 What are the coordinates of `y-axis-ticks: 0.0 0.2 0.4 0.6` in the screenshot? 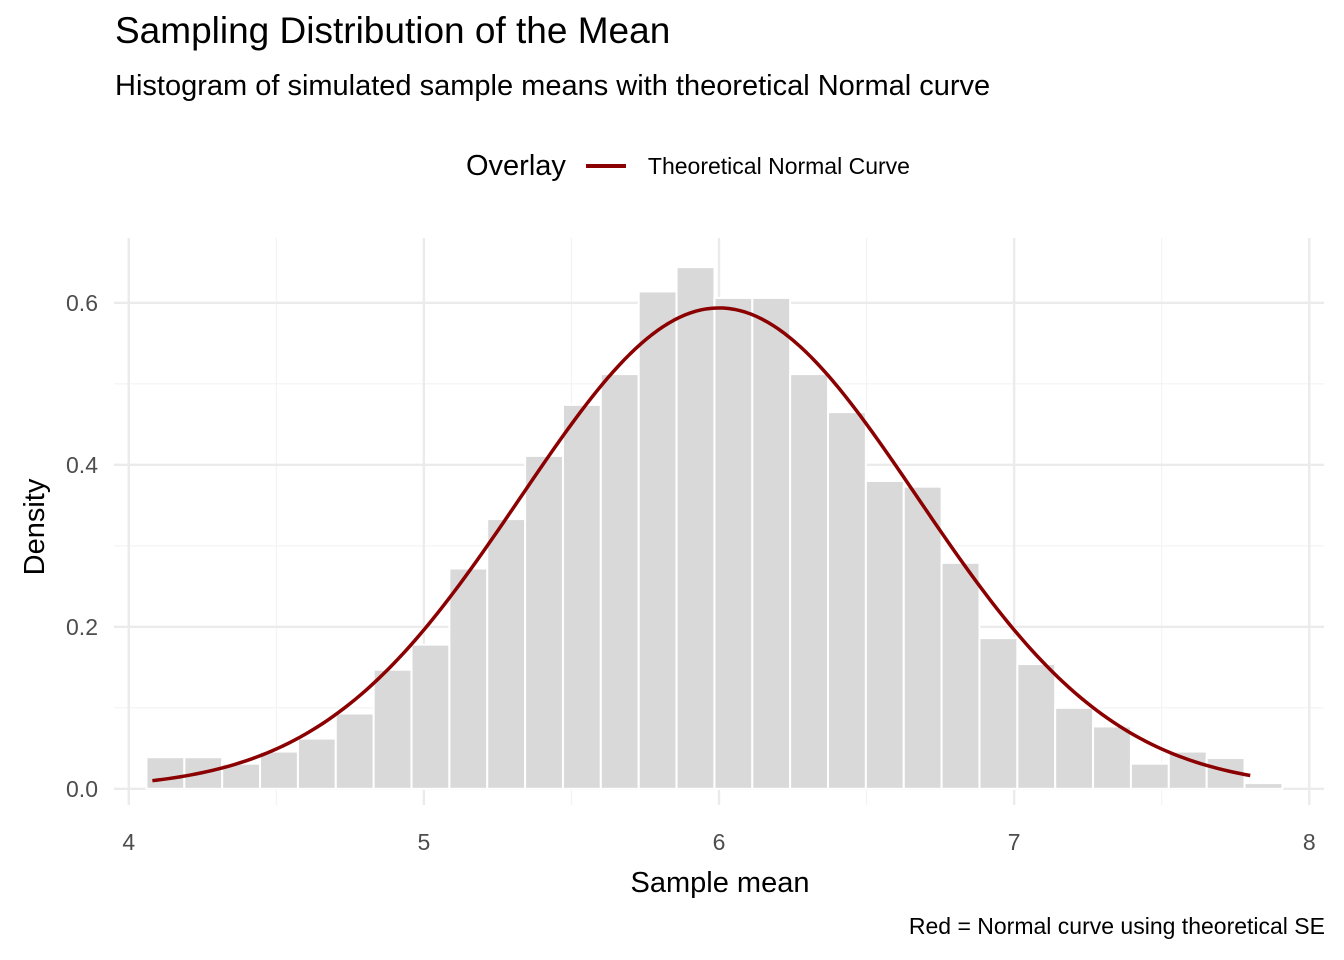 It's located at (82, 546).